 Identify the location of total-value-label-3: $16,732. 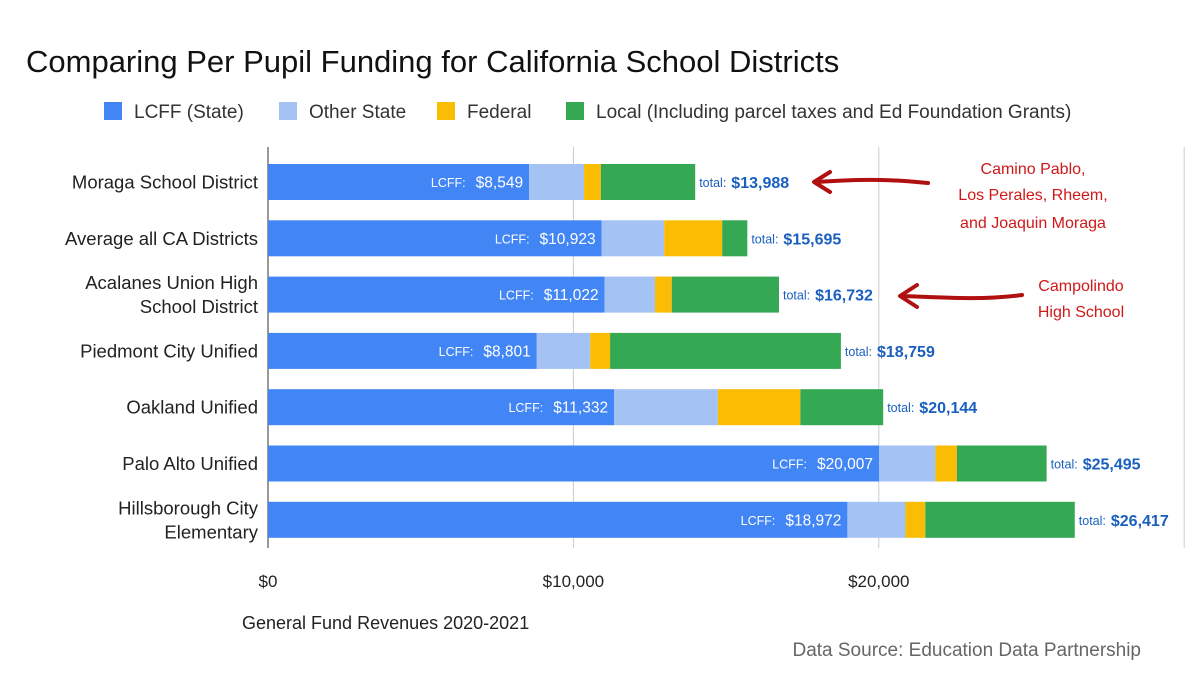
(844, 296).